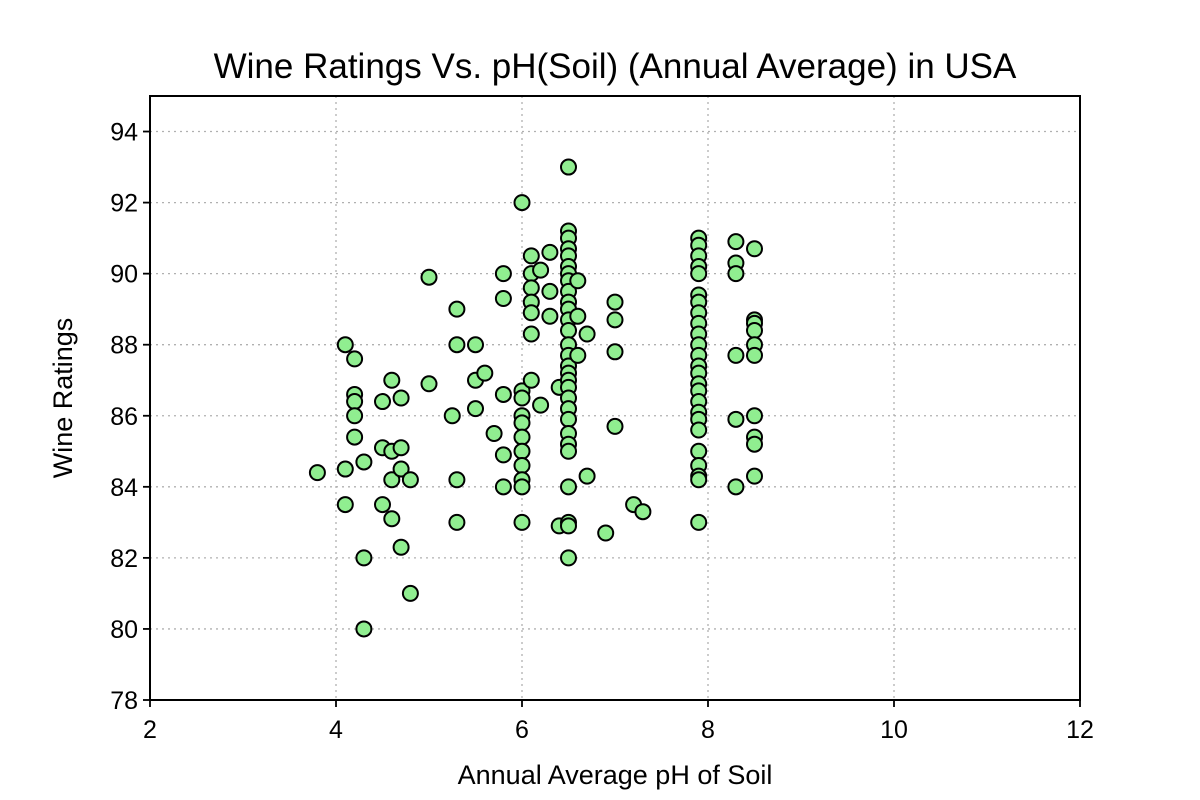 The width and height of the screenshot is (1200, 800). What do you see at coordinates (615, 775) in the screenshot?
I see `x-axis-label: Annual Average pH of Soil` at bounding box center [615, 775].